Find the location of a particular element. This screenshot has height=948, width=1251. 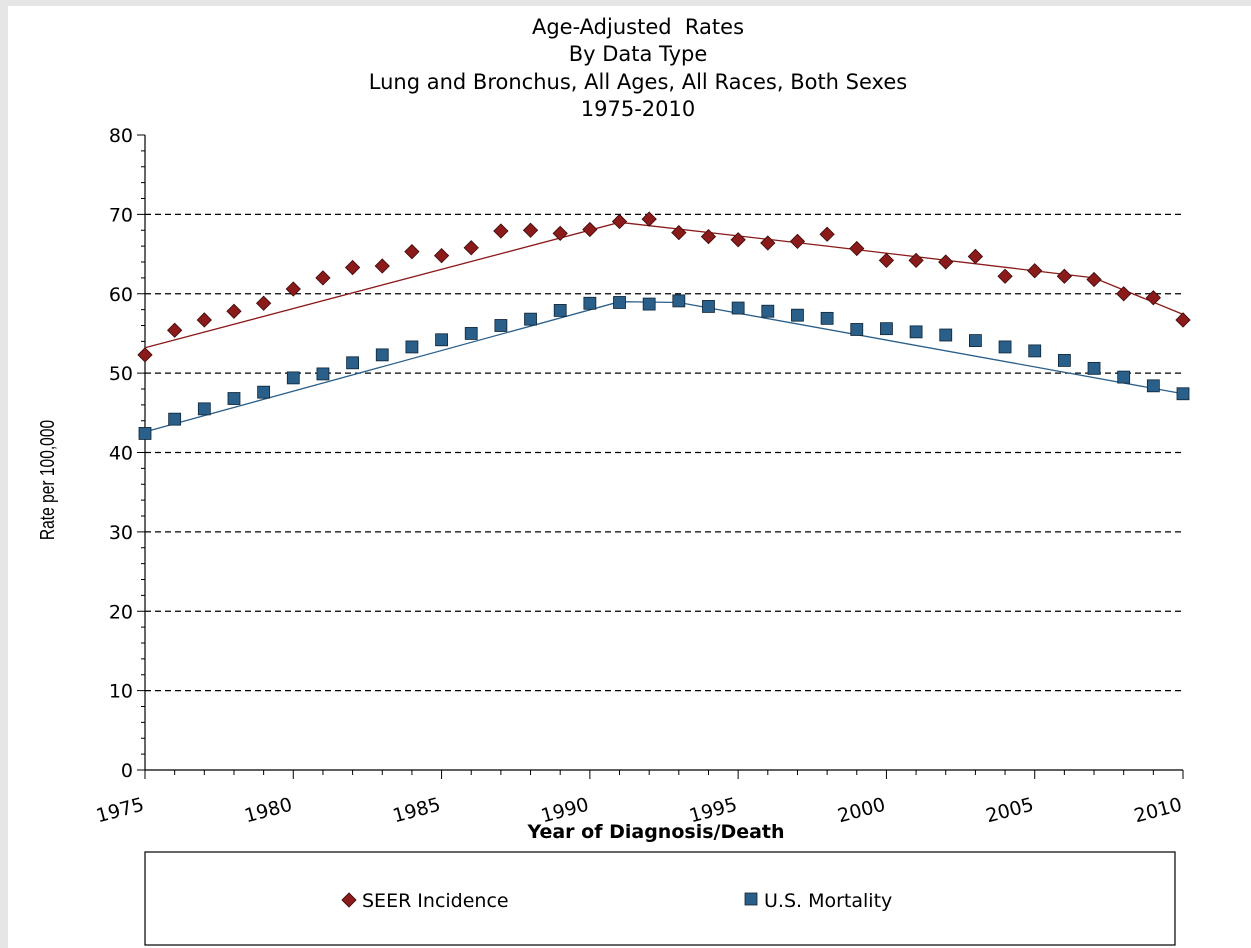

point-seer-incidence-1978 is located at coordinates (234, 311).